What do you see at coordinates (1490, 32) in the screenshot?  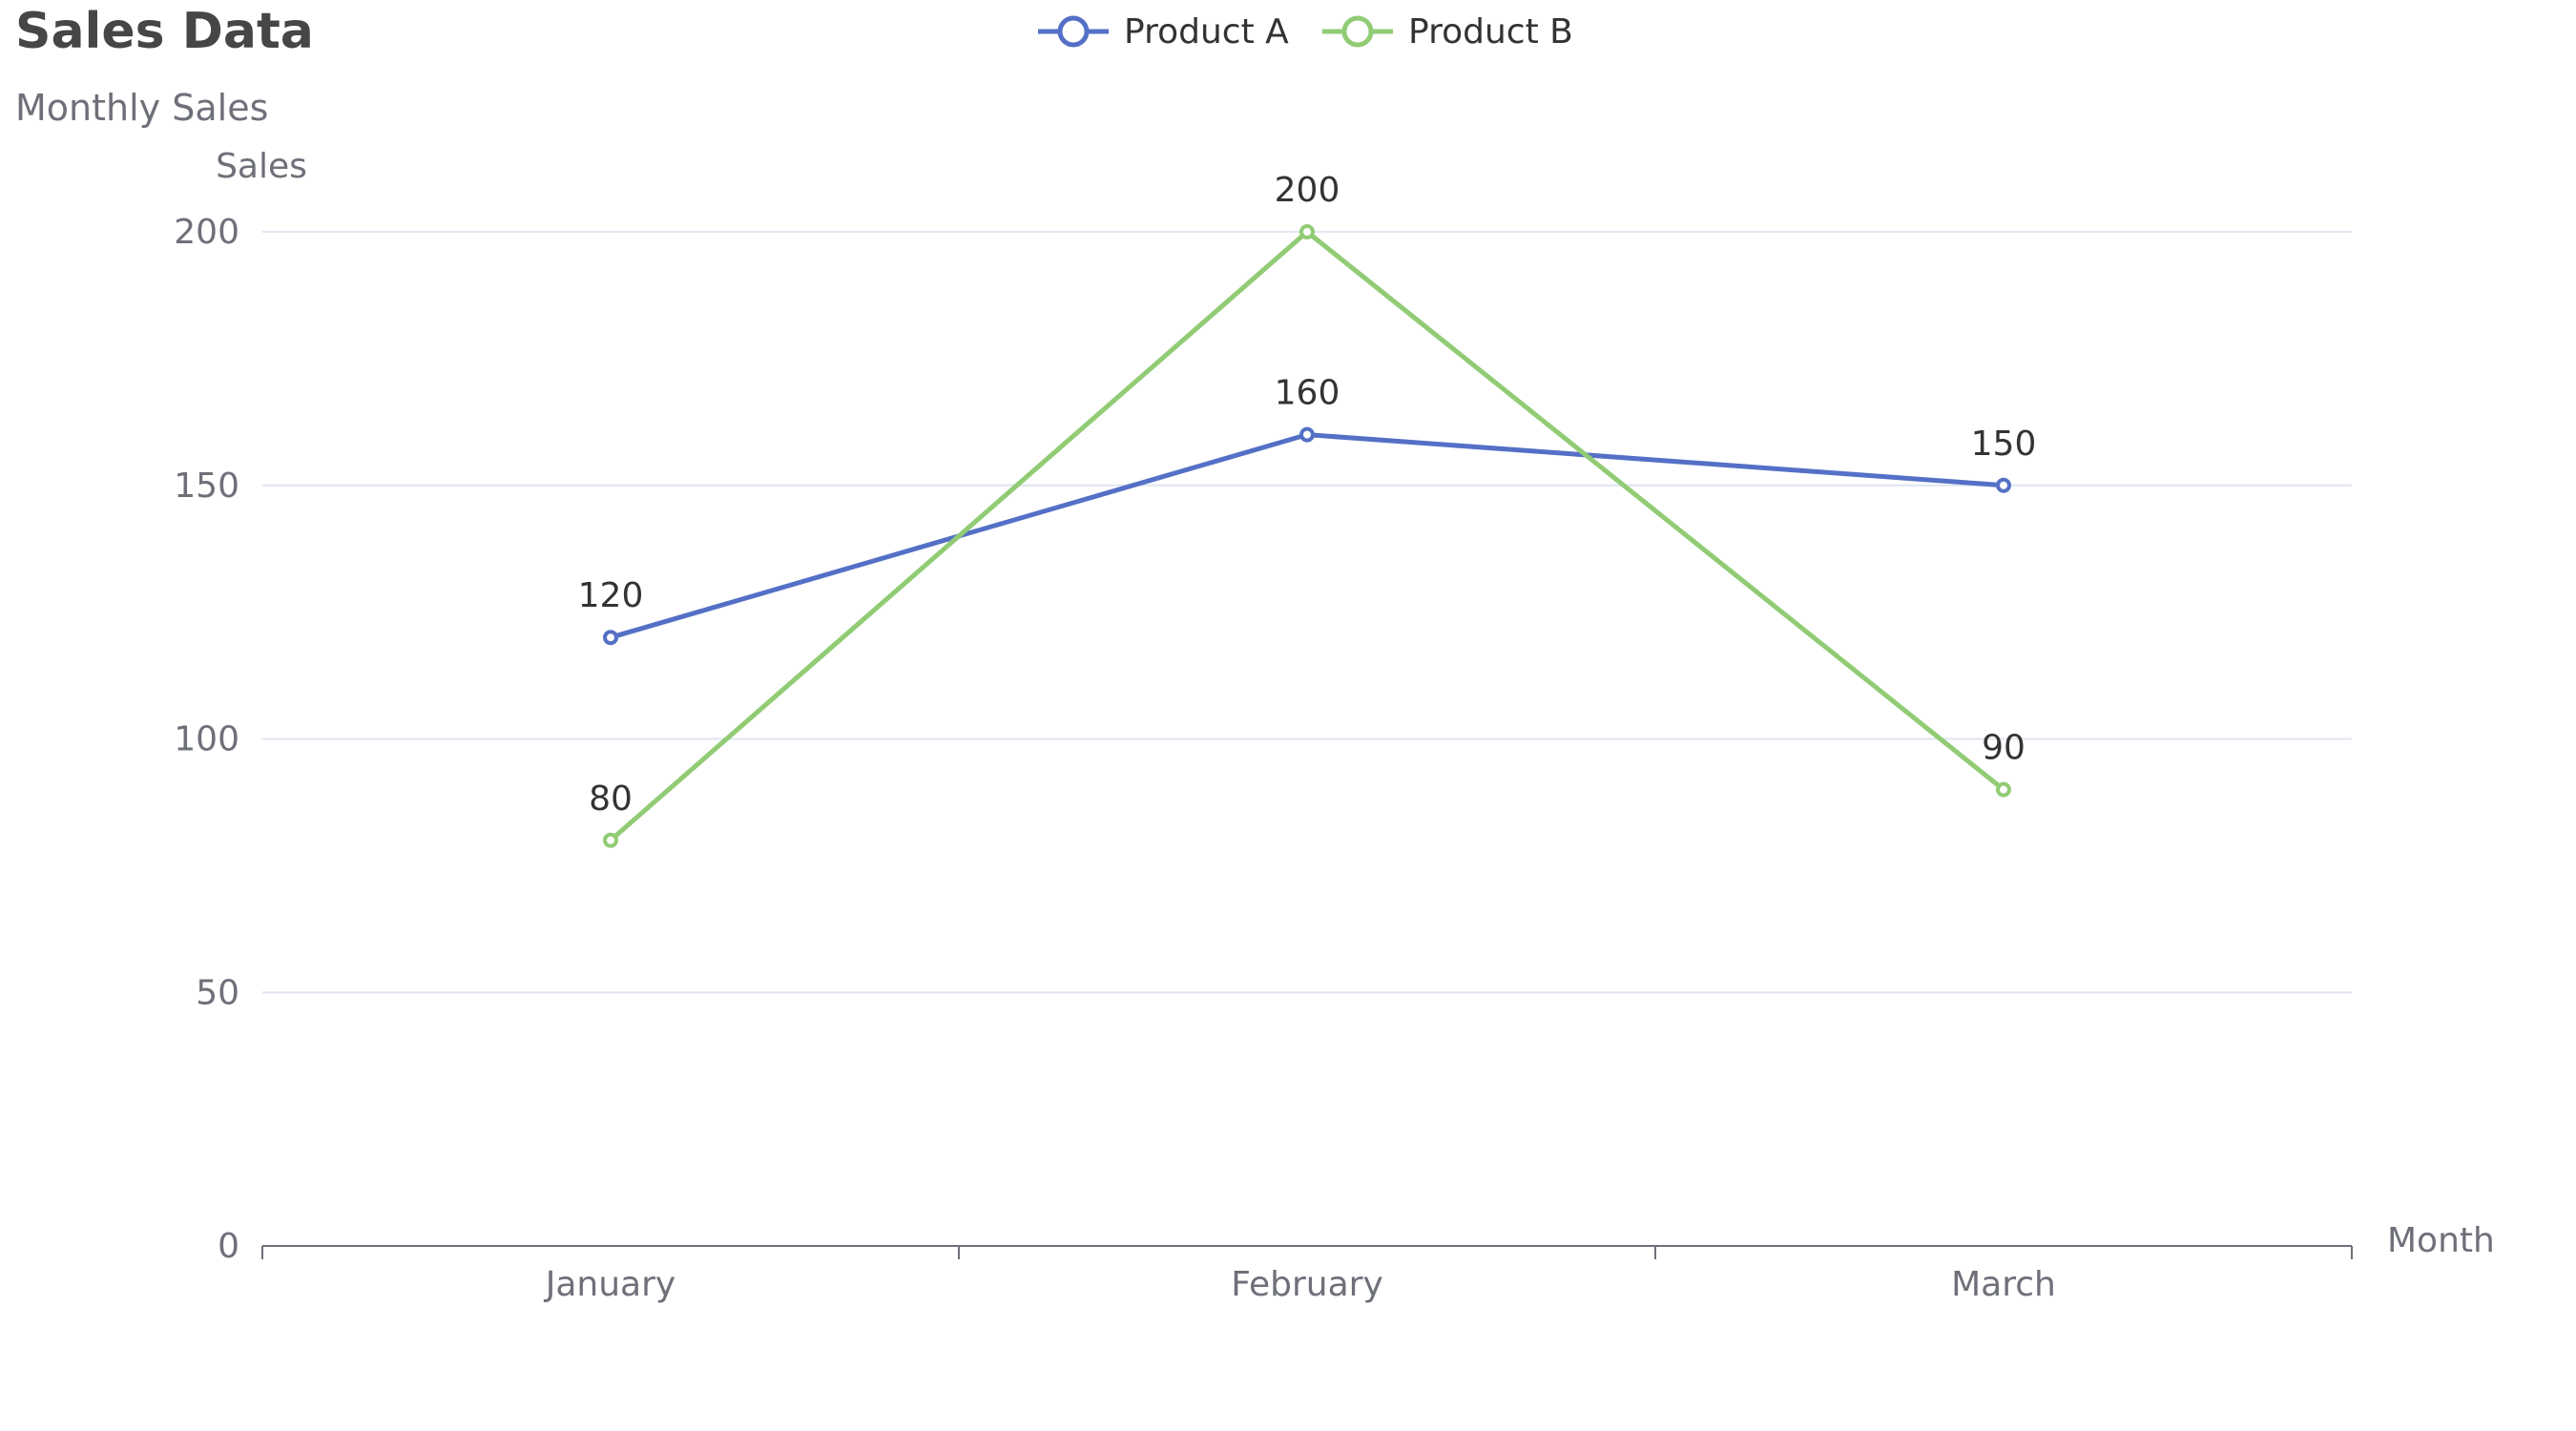 I see `legend-label: Product B` at bounding box center [1490, 32].